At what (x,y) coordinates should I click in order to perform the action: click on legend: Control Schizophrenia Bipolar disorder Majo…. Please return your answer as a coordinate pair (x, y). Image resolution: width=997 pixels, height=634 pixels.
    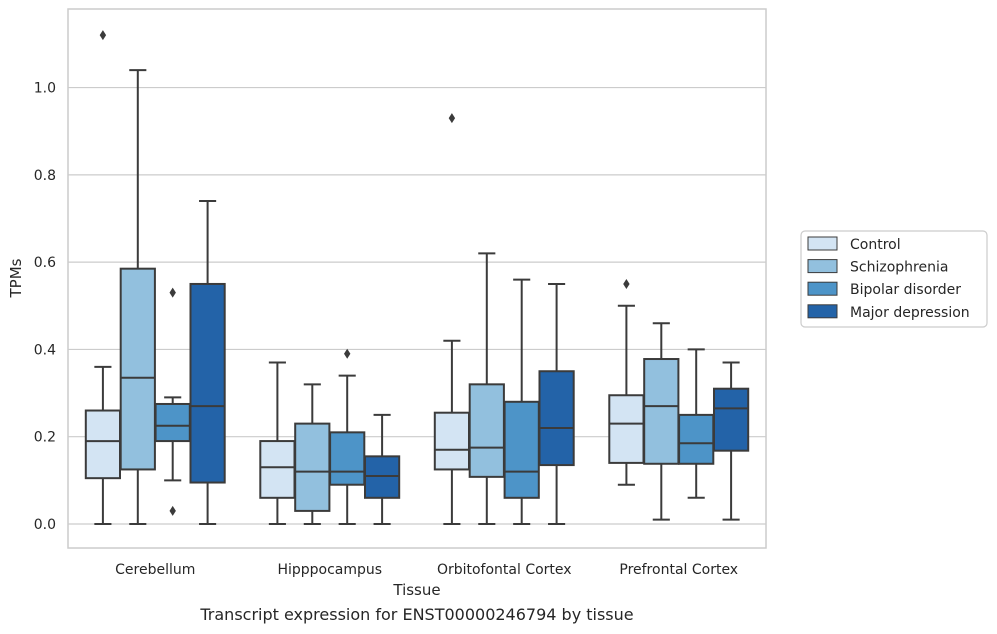
    Looking at the image, I should click on (894, 279).